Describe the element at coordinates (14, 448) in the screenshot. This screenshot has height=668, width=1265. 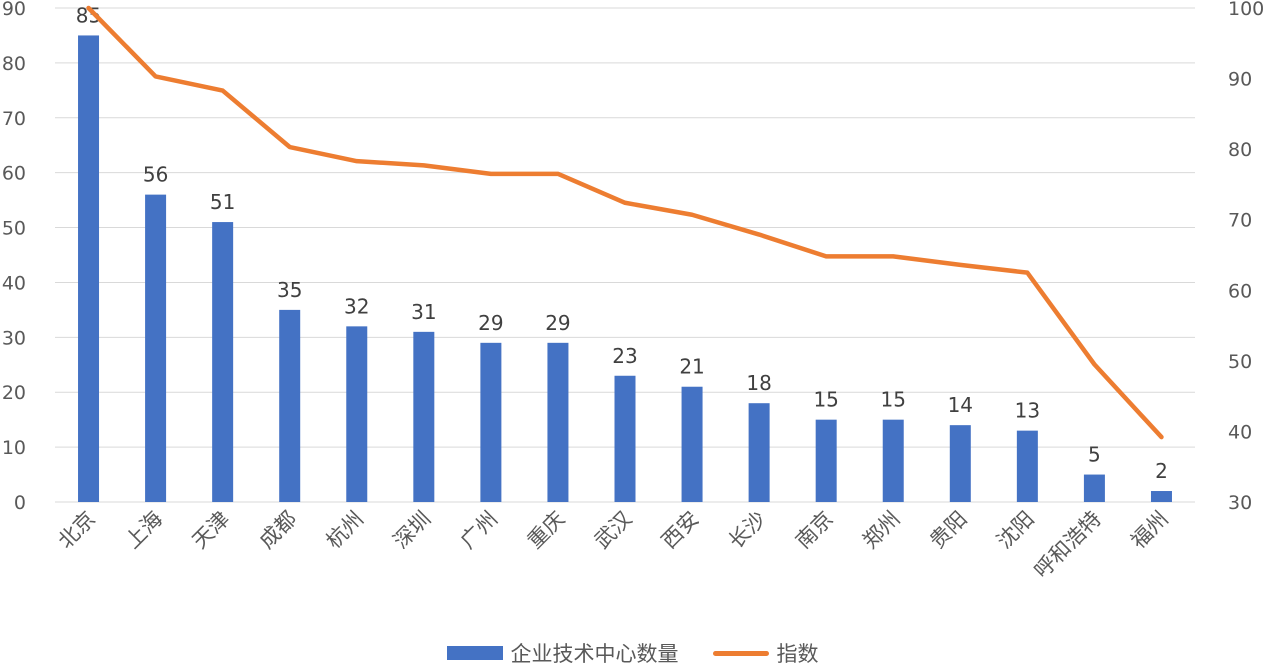
I see `left-tick-label: 10` at that location.